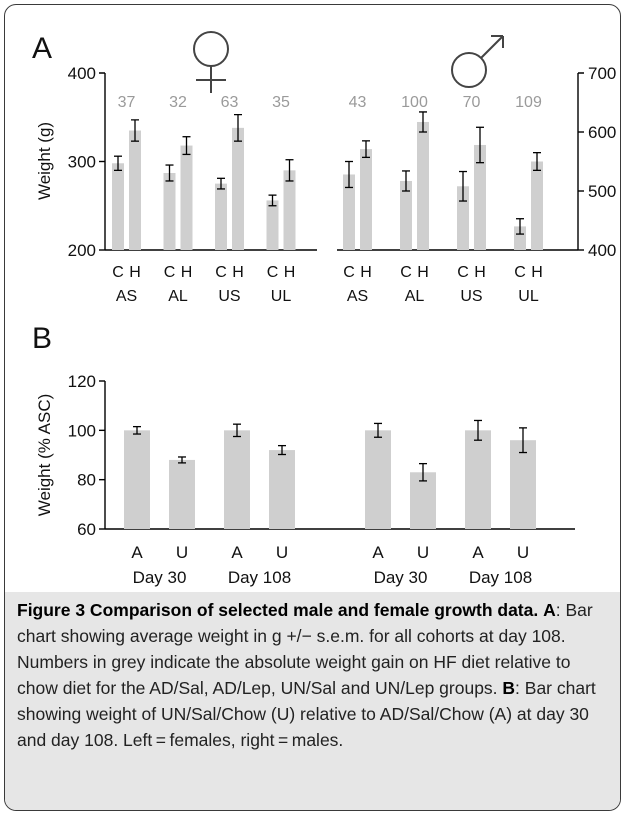 This screenshot has height=815, width=625. I want to click on bar-left-AS-C, so click(118, 206).